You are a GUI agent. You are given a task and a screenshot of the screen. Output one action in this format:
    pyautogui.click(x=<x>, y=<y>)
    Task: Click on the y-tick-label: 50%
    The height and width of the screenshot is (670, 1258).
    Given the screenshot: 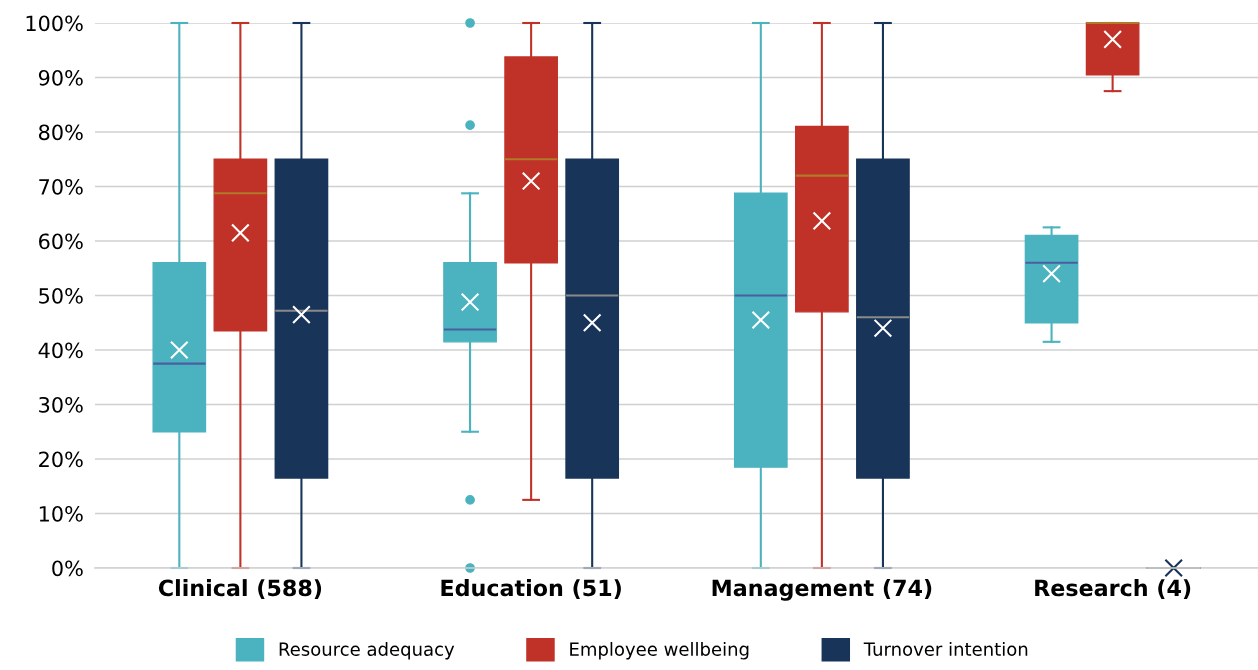 What is the action you would take?
    pyautogui.click(x=61, y=295)
    